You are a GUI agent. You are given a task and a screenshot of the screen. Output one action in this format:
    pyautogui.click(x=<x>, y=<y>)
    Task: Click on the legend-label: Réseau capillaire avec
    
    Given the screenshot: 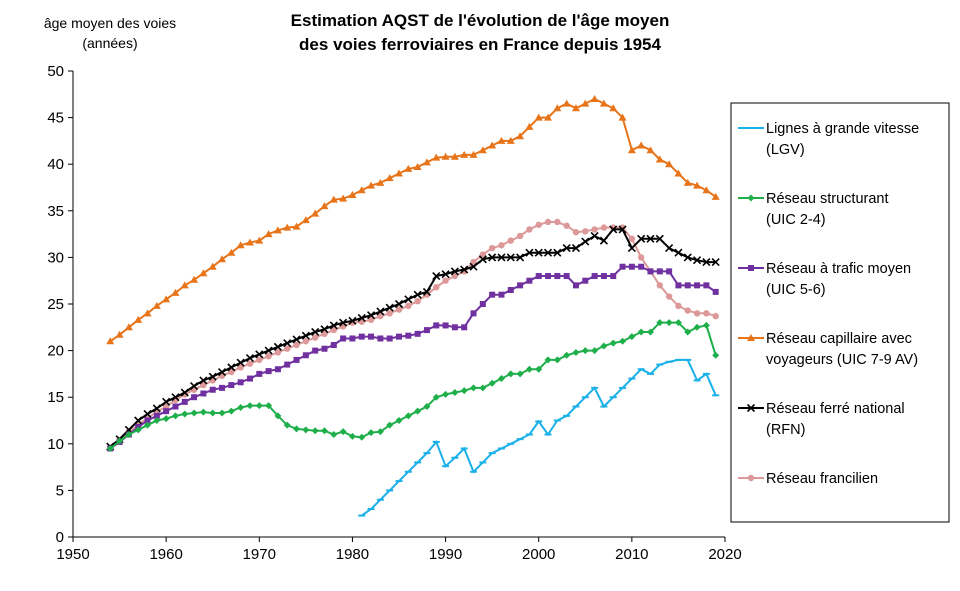 What is the action you would take?
    pyautogui.click(x=839, y=339)
    